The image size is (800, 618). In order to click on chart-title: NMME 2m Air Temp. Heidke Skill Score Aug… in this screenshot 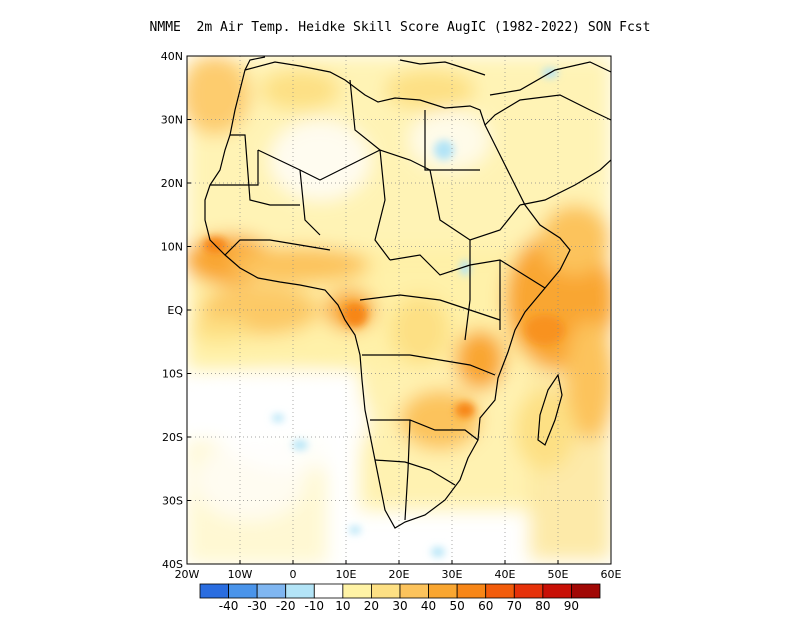, I will do `click(400, 27)`.